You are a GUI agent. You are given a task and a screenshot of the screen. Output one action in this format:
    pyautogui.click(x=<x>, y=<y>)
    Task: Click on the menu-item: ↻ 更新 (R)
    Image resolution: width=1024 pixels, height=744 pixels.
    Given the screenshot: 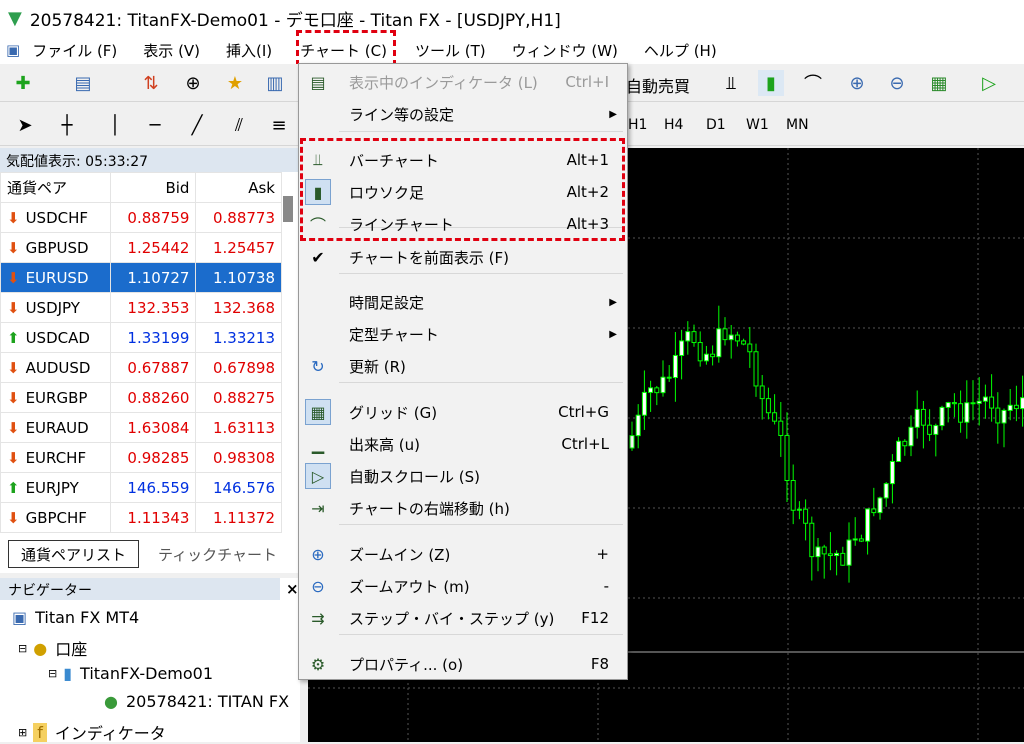 What is the action you would take?
    pyautogui.click(x=463, y=366)
    